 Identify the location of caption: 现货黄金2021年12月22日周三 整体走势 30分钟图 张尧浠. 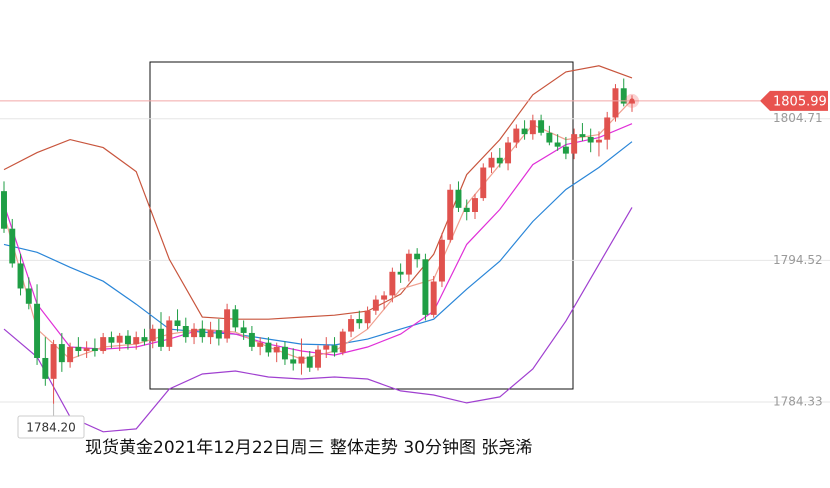
(308, 448).